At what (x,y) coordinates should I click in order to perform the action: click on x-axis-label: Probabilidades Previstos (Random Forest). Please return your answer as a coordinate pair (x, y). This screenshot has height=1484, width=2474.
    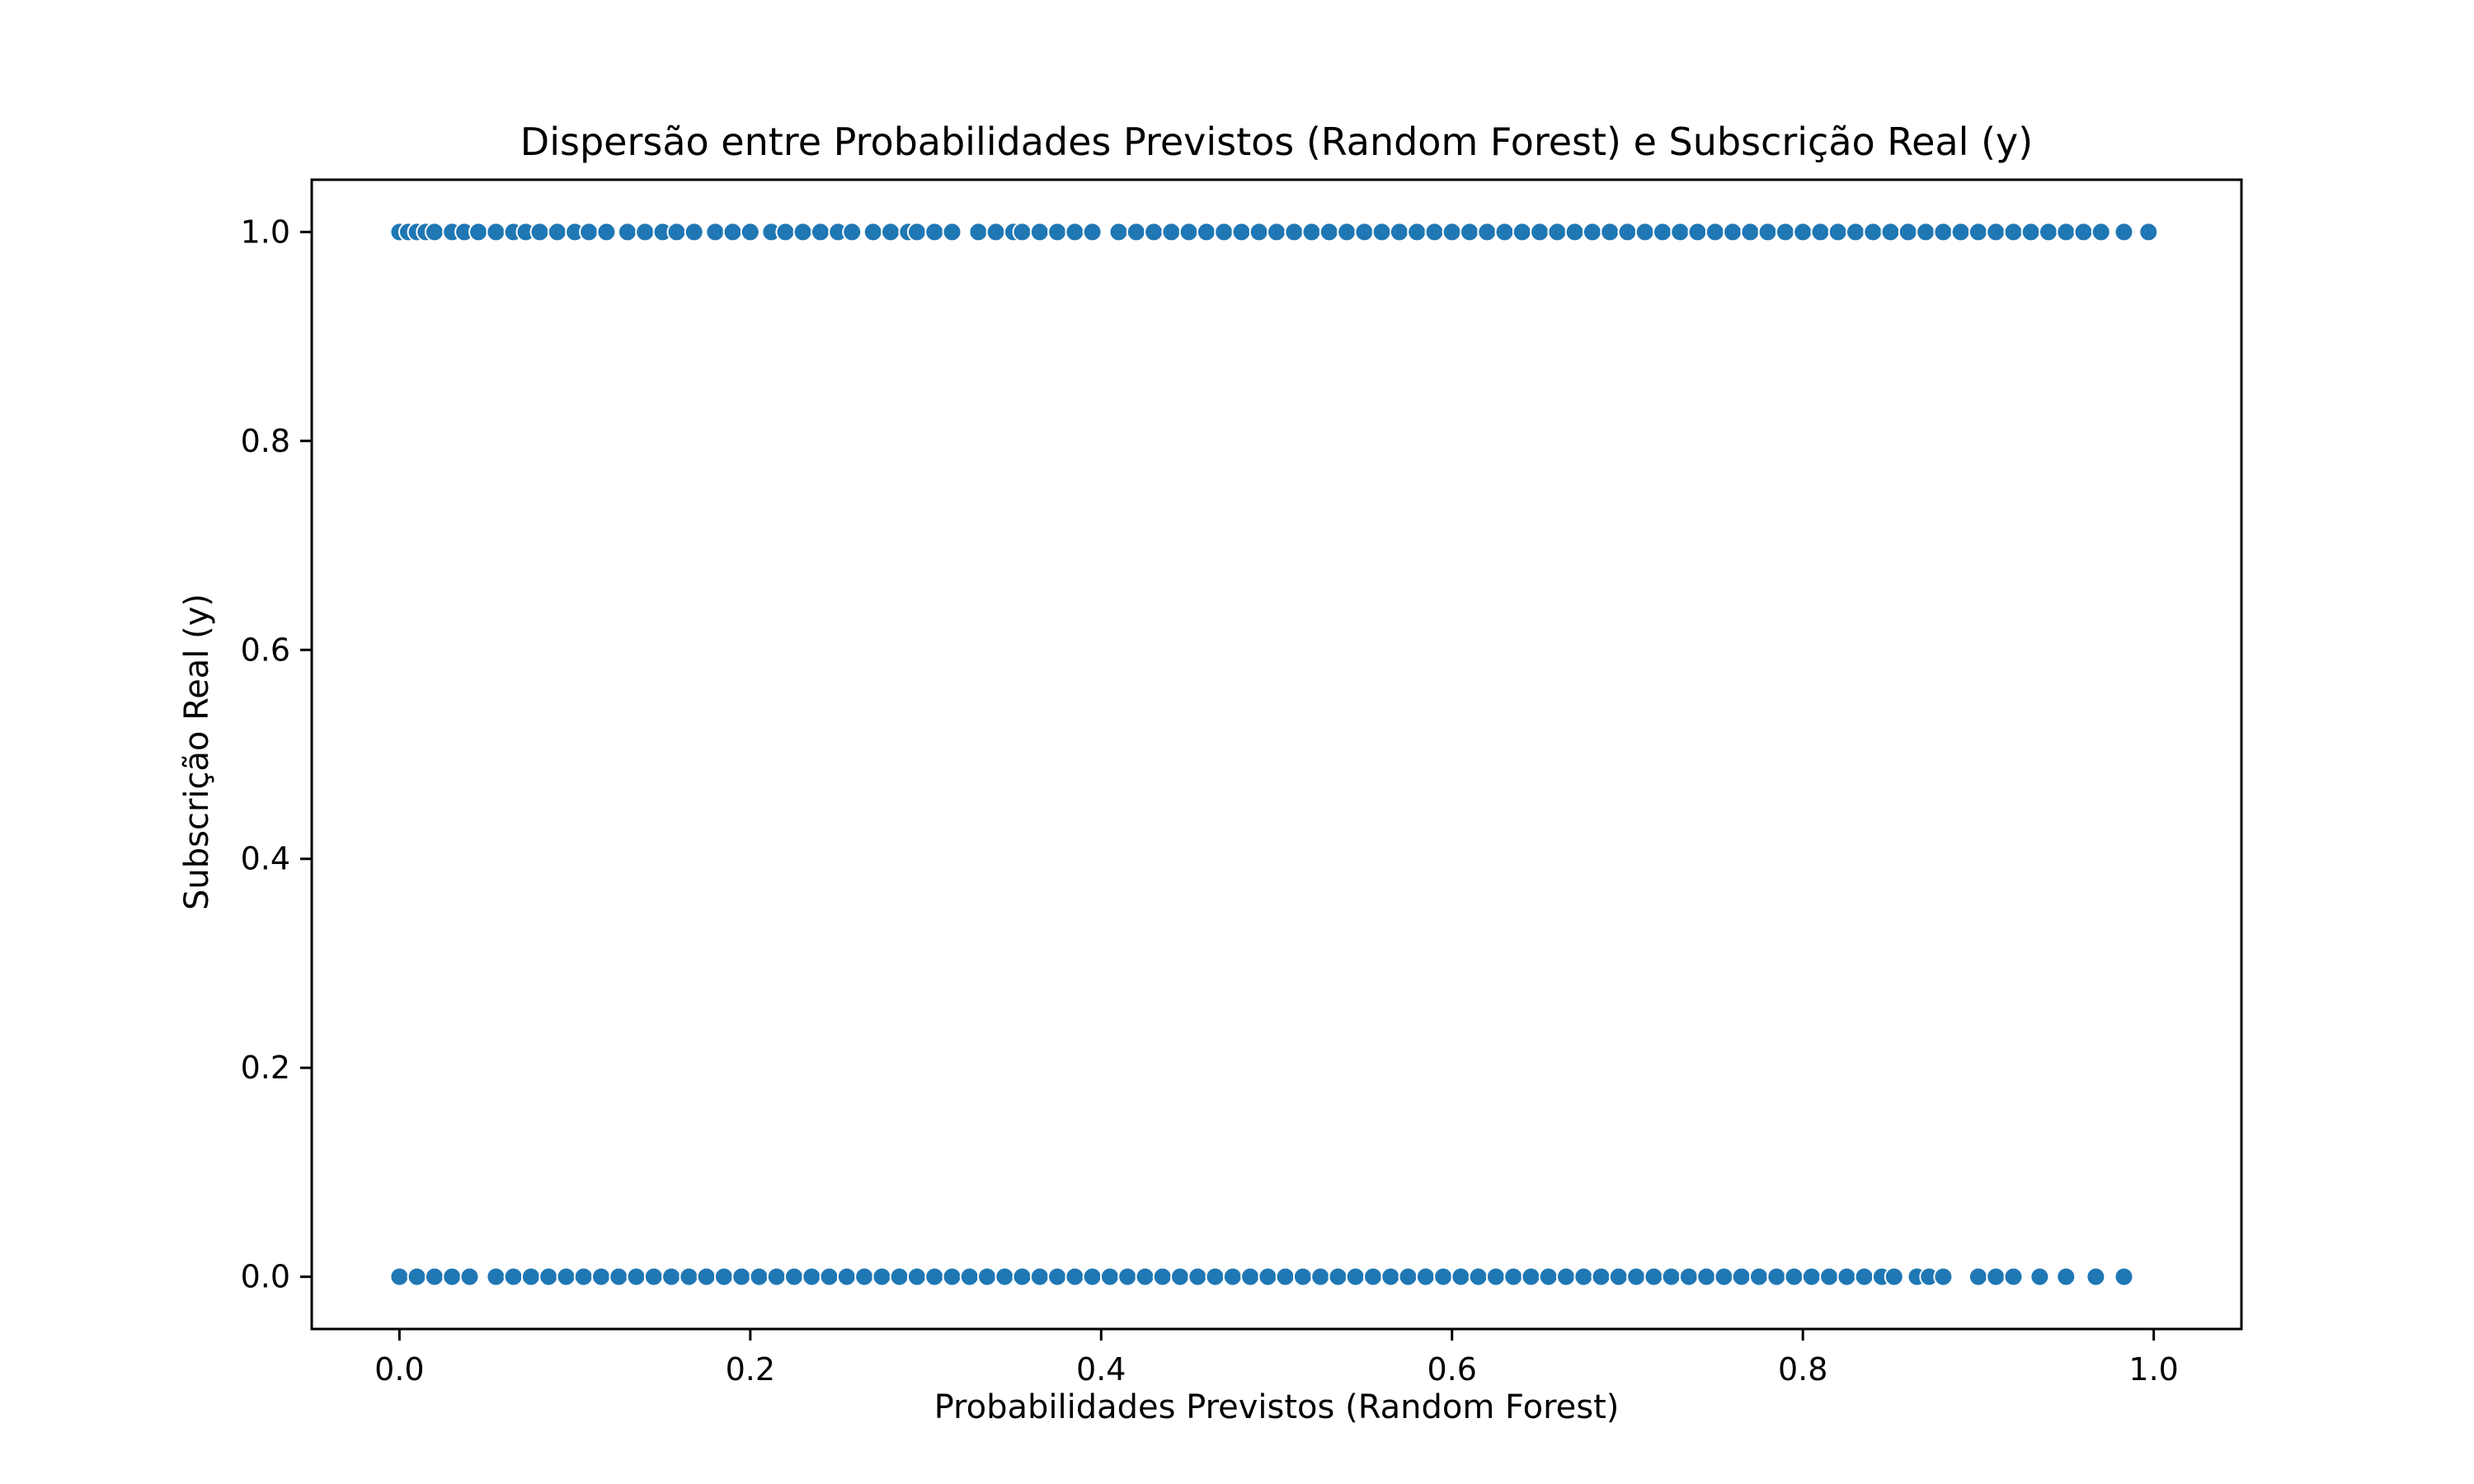
    Looking at the image, I should click on (1277, 1407).